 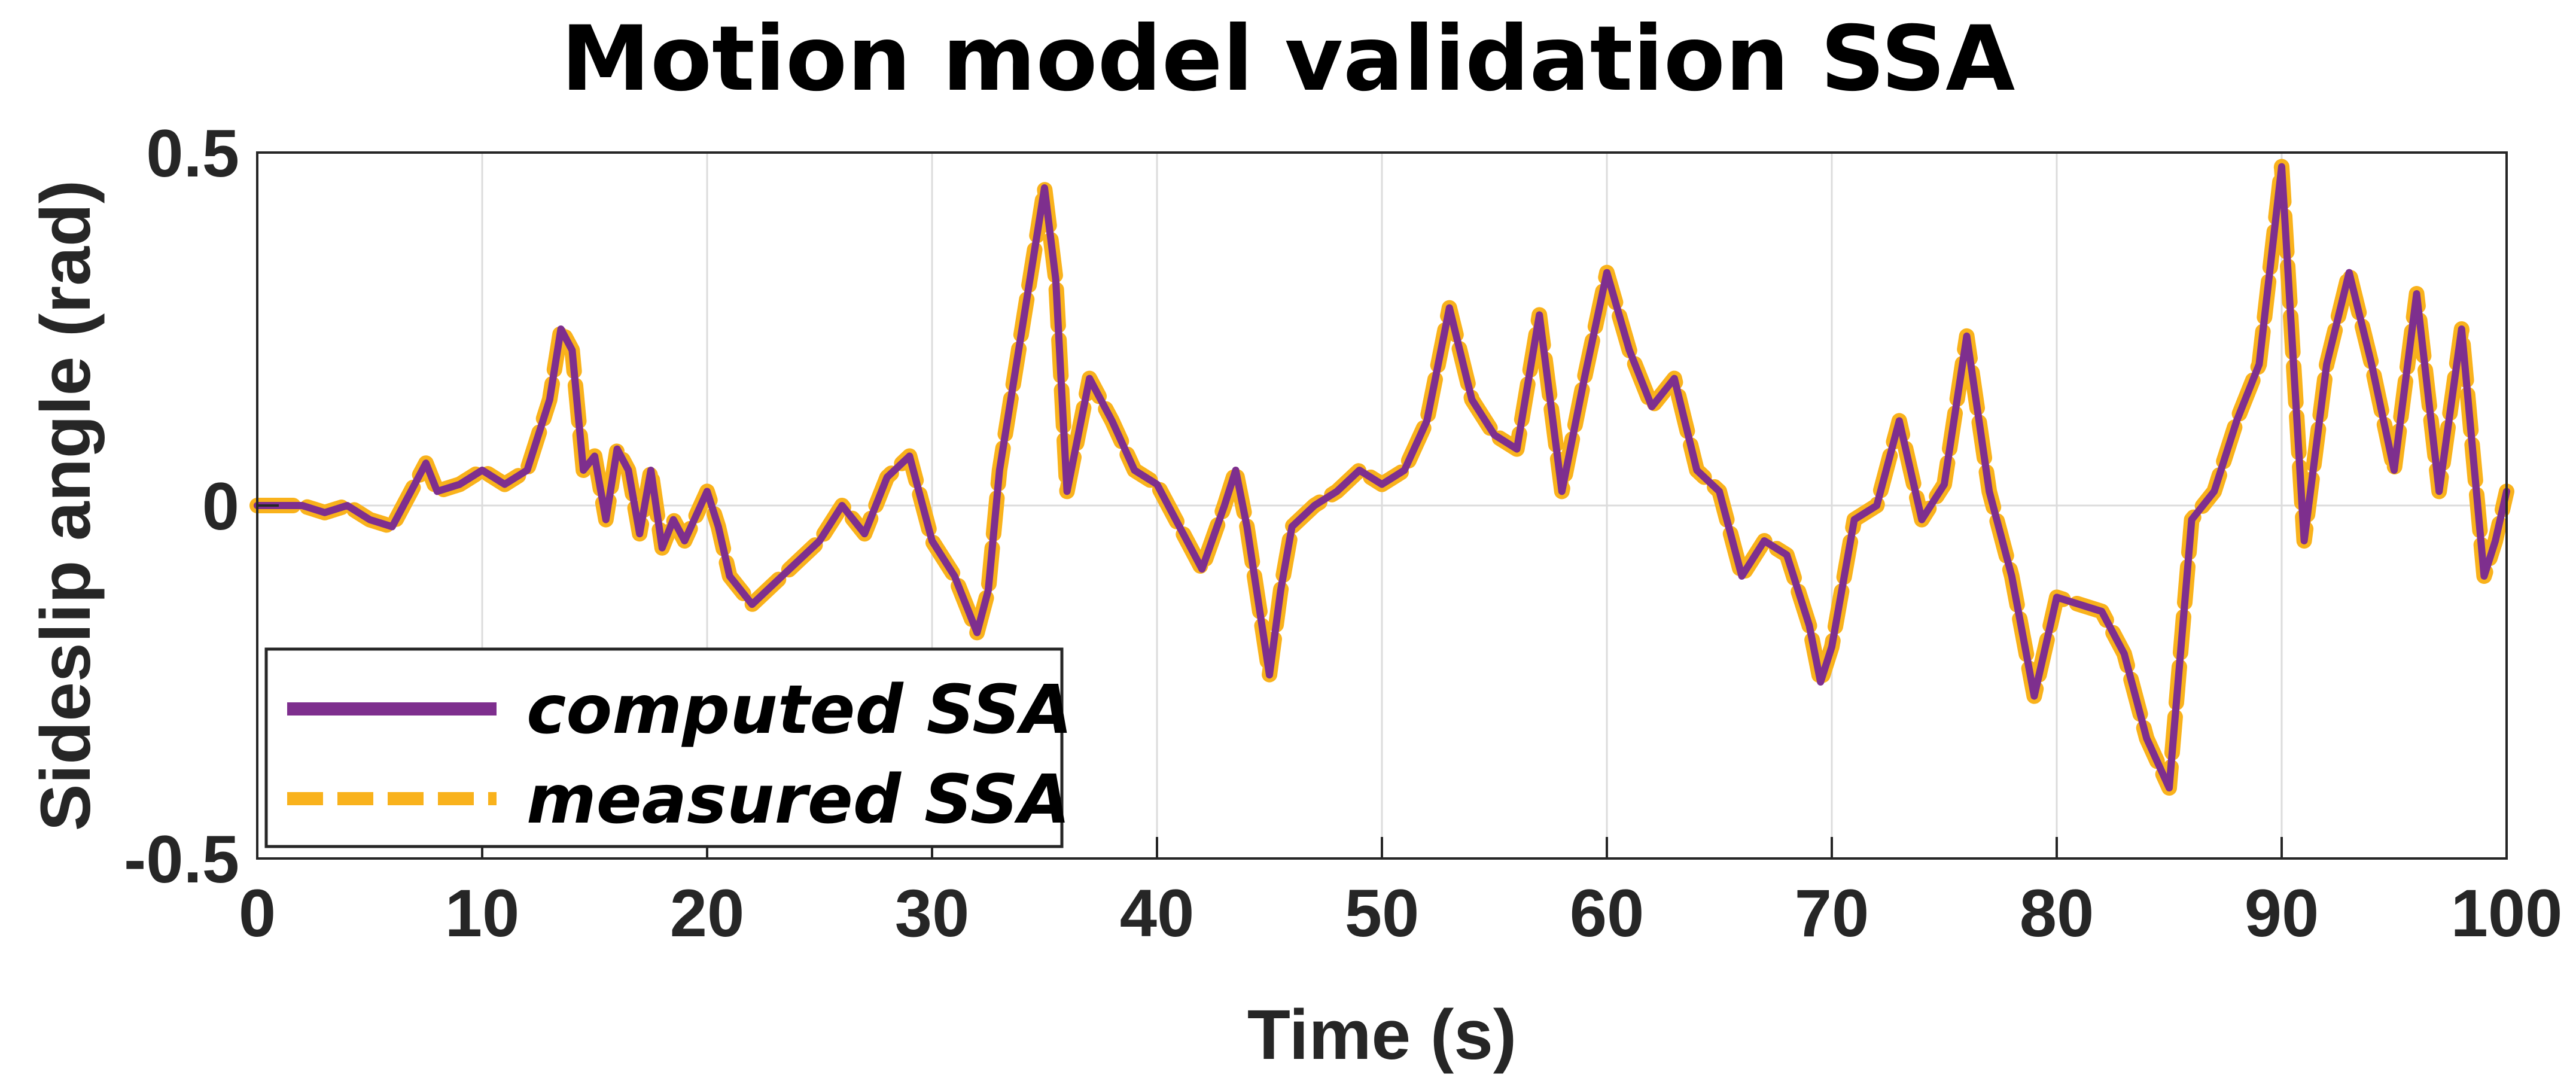 I want to click on x-axis-ticks: 0 10 20 30 40 50 60 70 80 90 100, so click(x=1401, y=894).